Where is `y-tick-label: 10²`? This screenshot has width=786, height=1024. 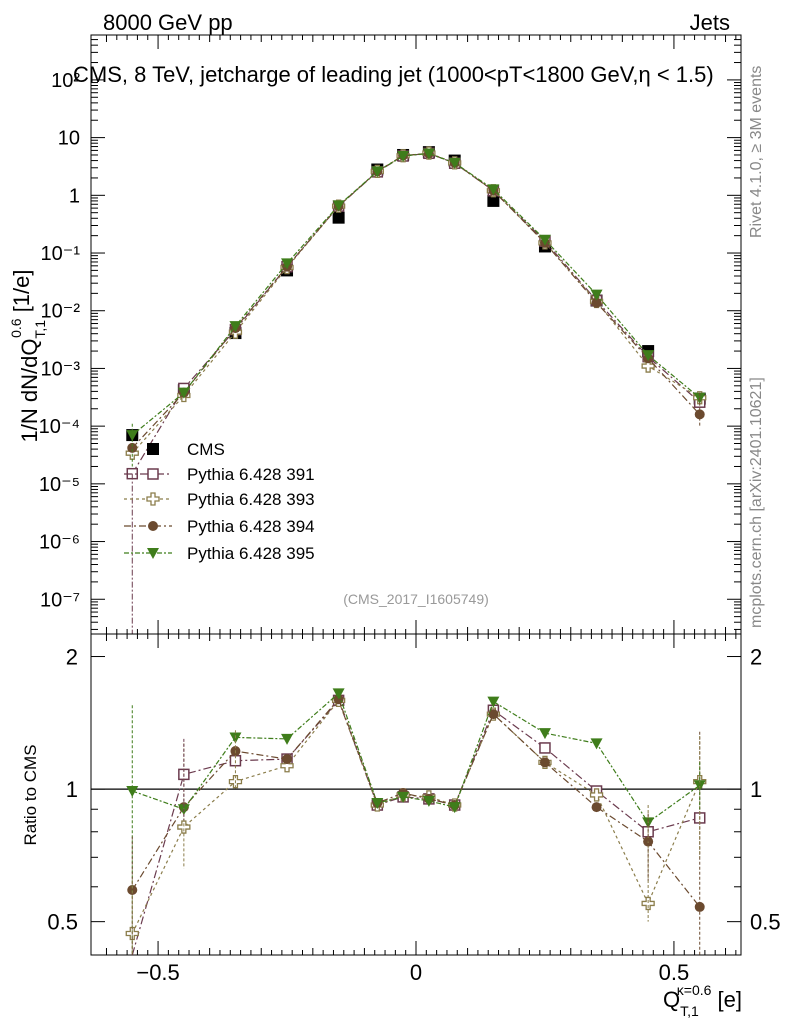
y-tick-label: 10² is located at coordinates (65, 81).